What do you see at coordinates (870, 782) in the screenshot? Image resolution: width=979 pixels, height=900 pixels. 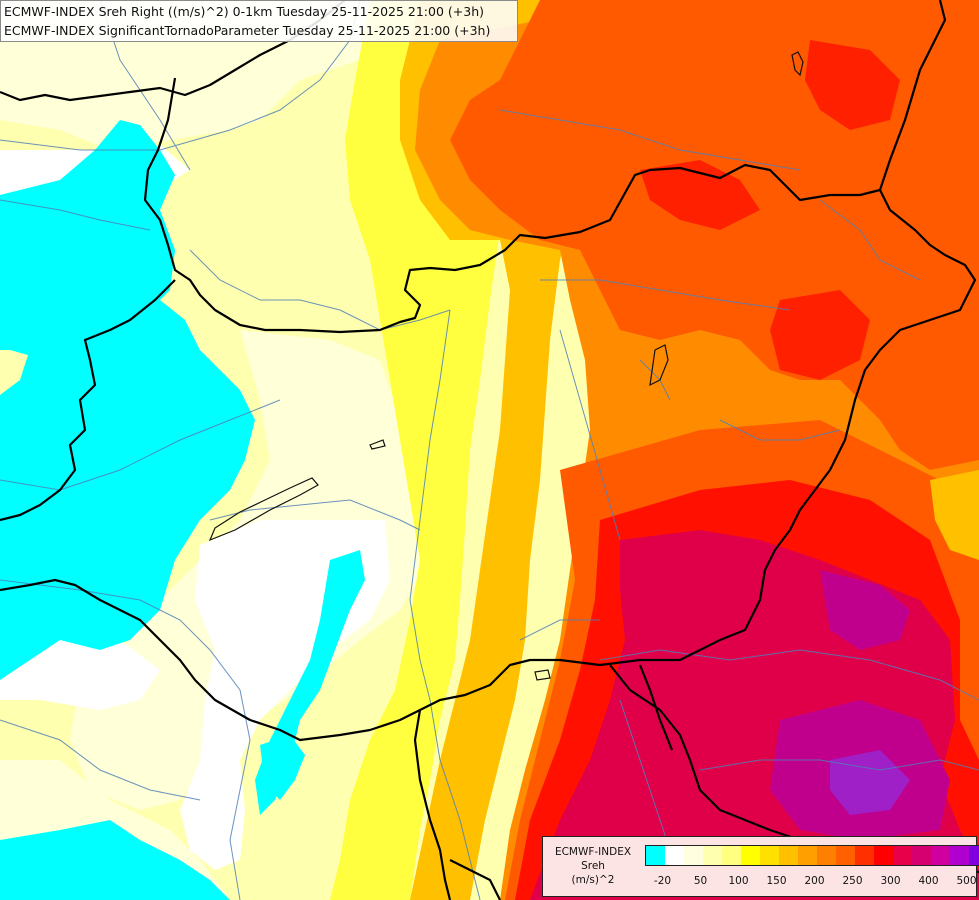 I see `field-purple` at bounding box center [870, 782].